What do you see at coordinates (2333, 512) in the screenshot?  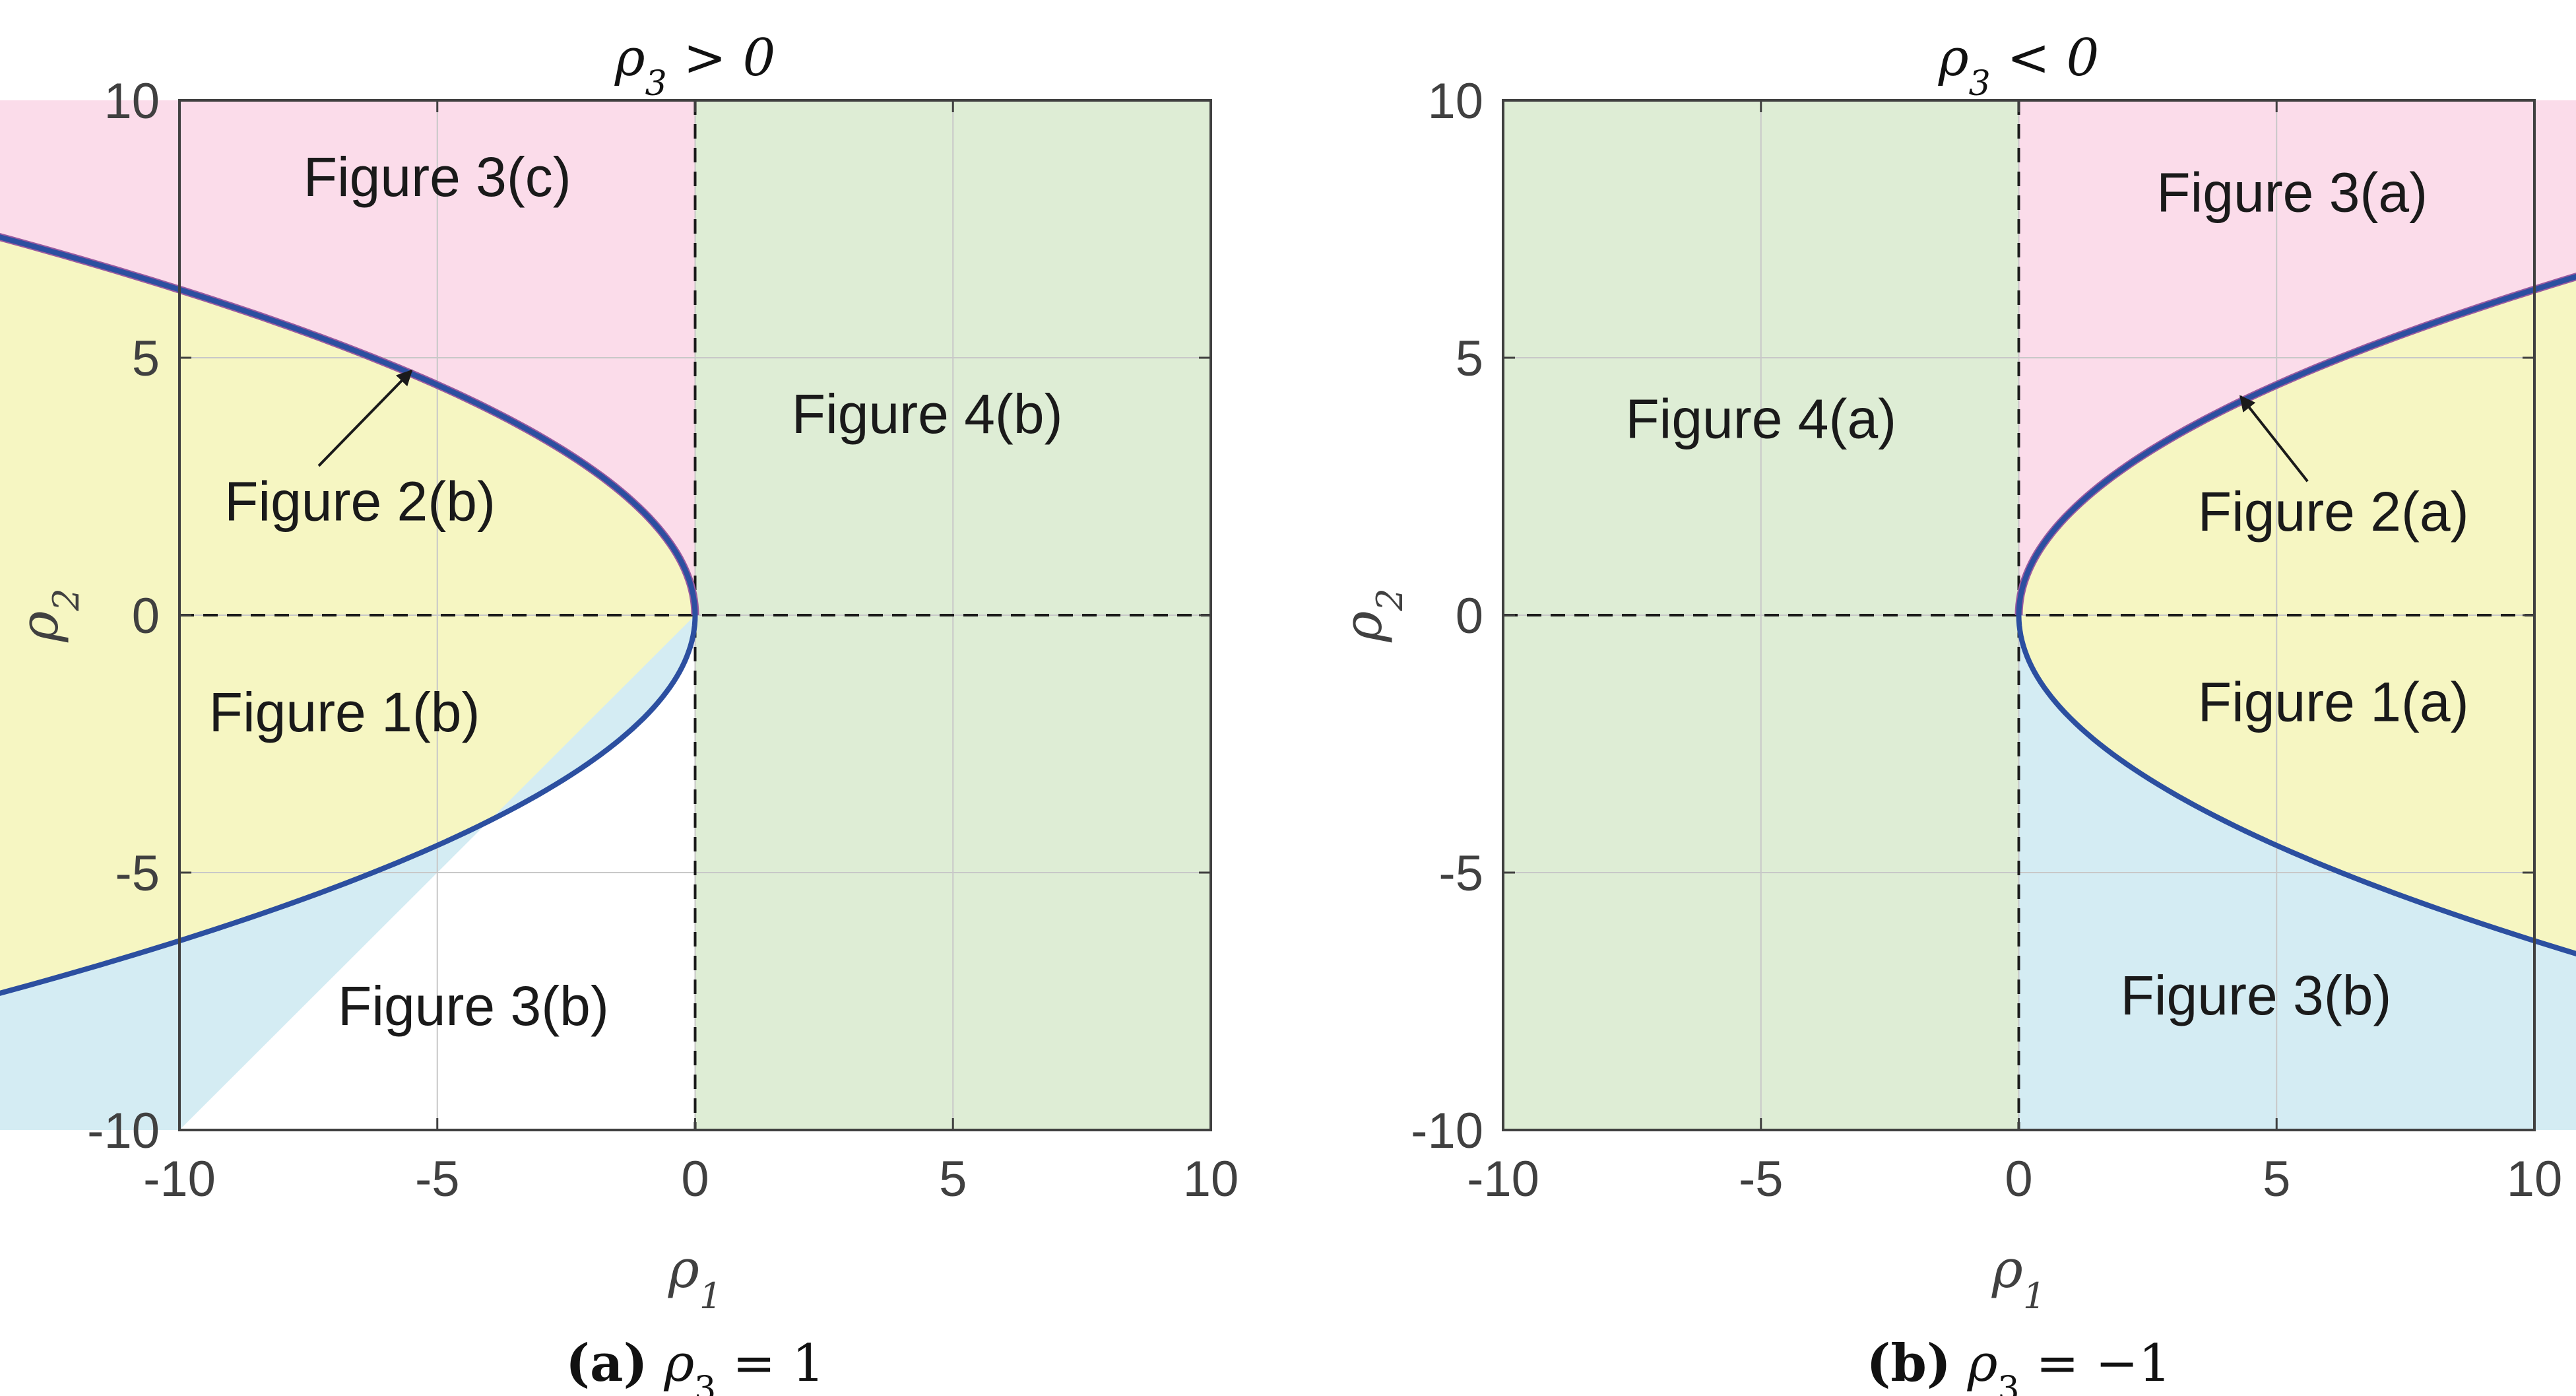 I see `panel-b-region-label: Figure 2(a)` at bounding box center [2333, 512].